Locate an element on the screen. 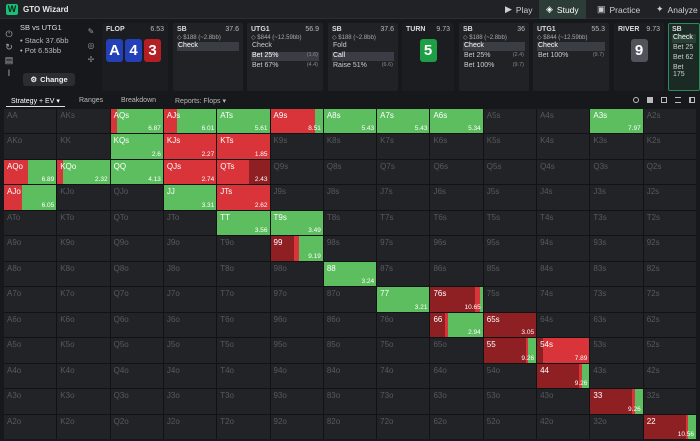 The height and width of the screenshot is (441, 700). sb2-action-fold: Fold is located at coordinates (340, 45).